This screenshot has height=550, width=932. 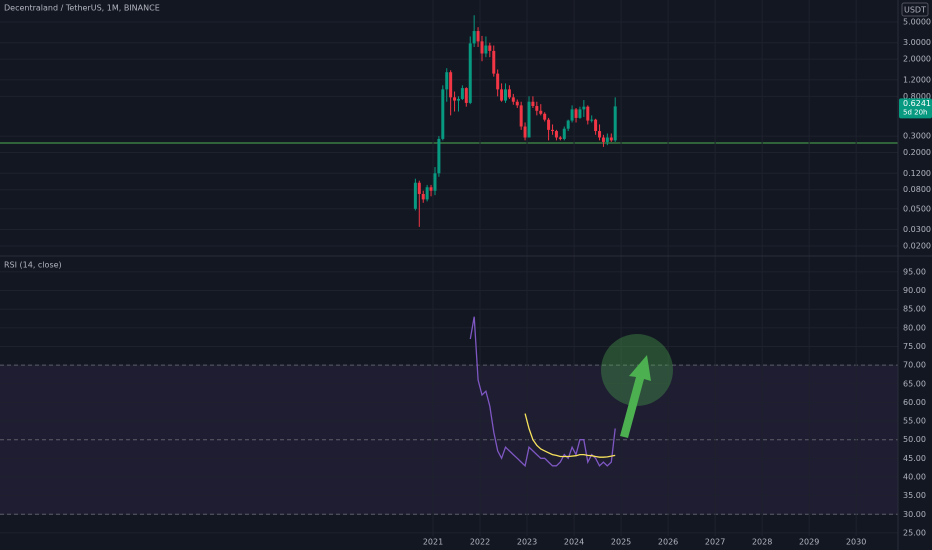 What do you see at coordinates (914, 309) in the screenshot?
I see `y-tick-label: 85.00` at bounding box center [914, 309].